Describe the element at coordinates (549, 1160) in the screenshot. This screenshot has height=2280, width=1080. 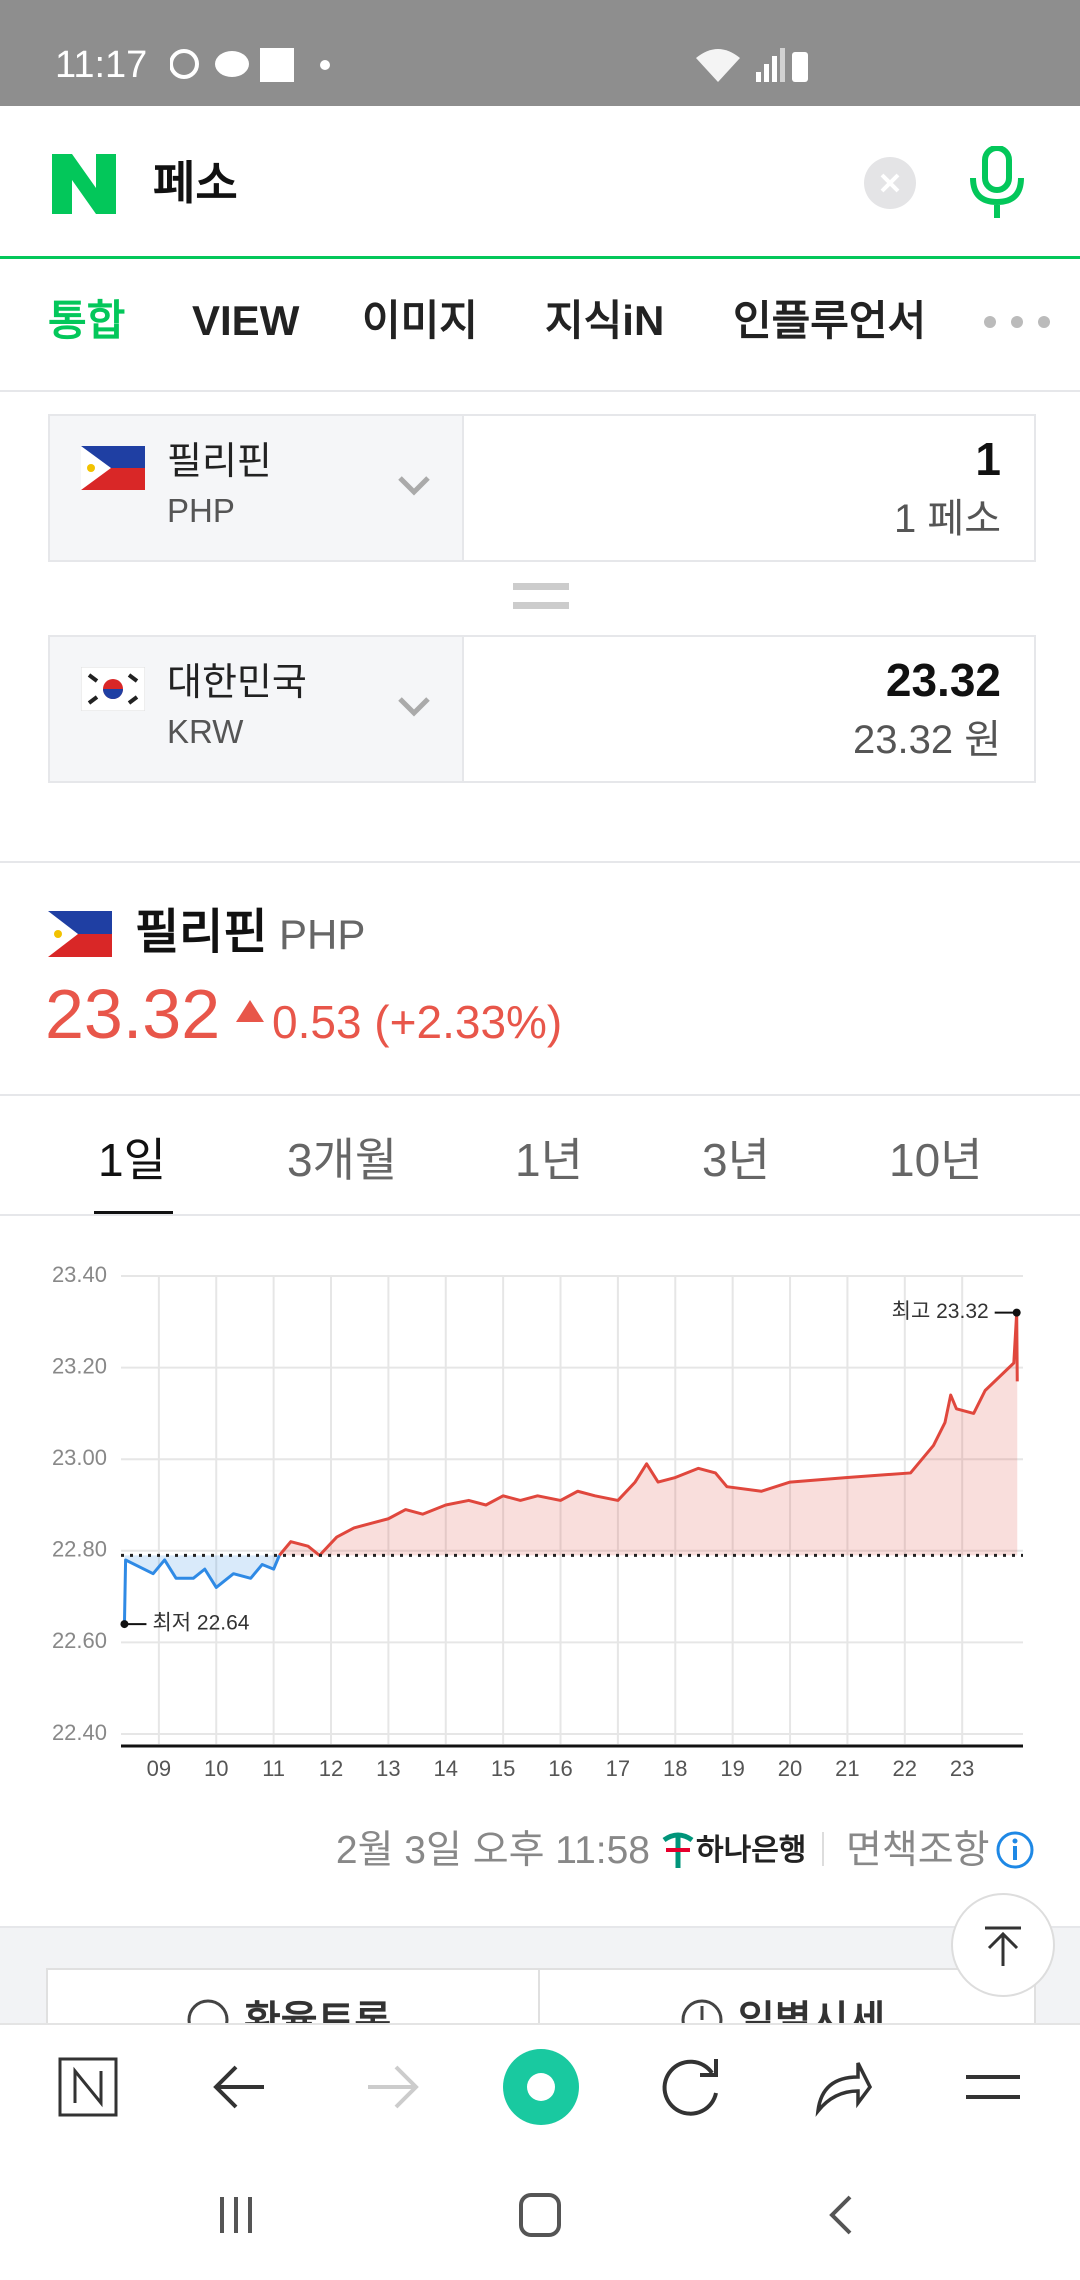
I see `period-tab: 1년` at that location.